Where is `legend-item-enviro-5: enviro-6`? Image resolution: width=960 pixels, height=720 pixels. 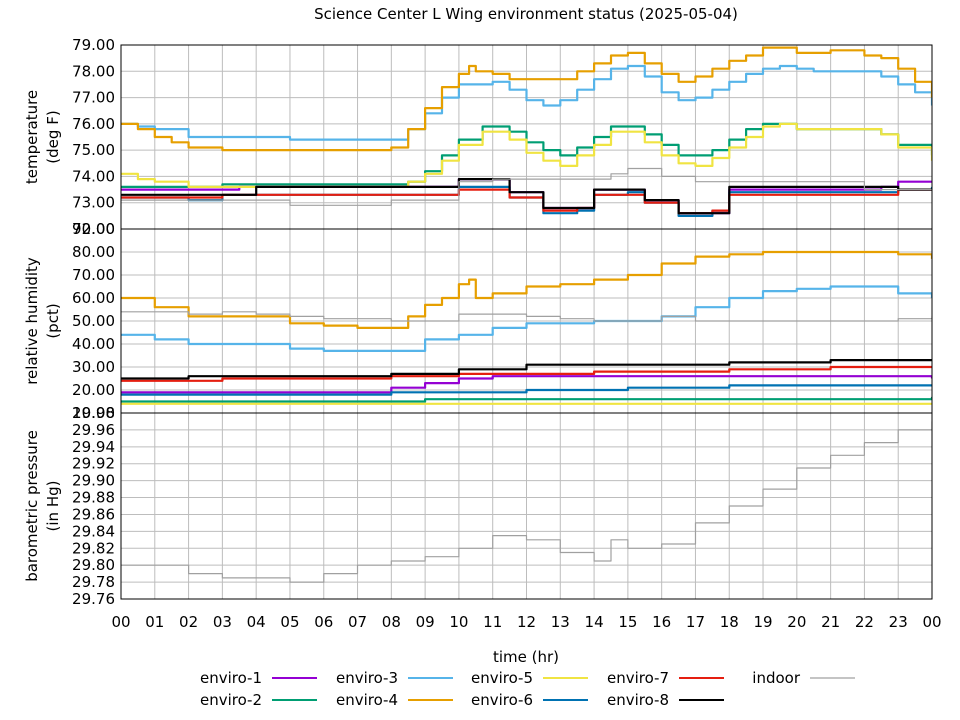 legend-item-enviro-5: enviro-6 is located at coordinates (529, 700).